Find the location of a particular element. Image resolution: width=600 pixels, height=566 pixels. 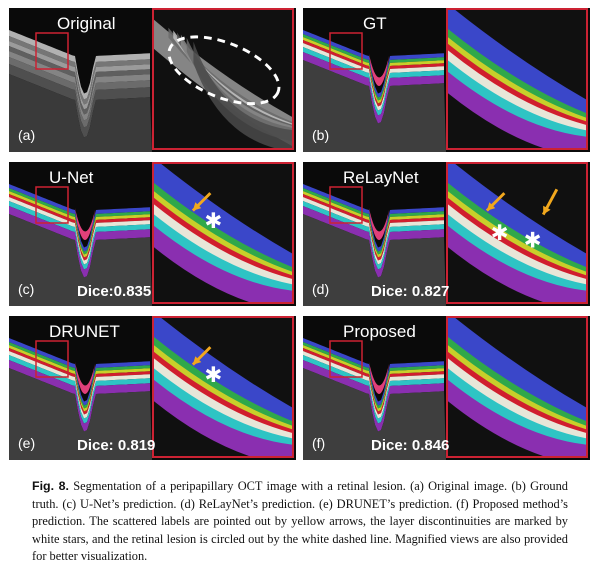

oct-scan-f is located at coordinates (374, 388).